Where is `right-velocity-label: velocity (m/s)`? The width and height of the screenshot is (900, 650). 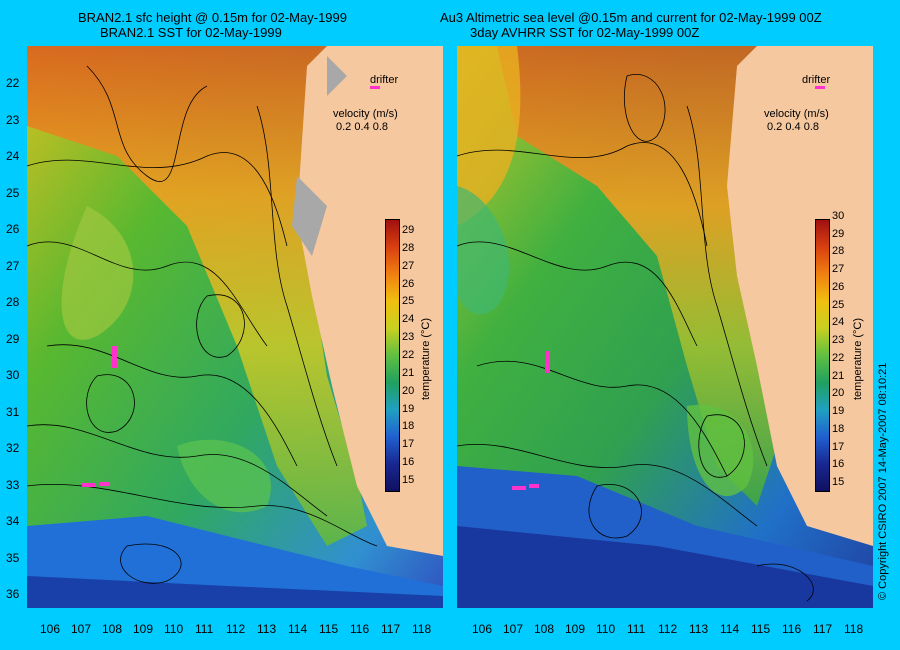
right-velocity-label: velocity (m/s) is located at coordinates (796, 114).